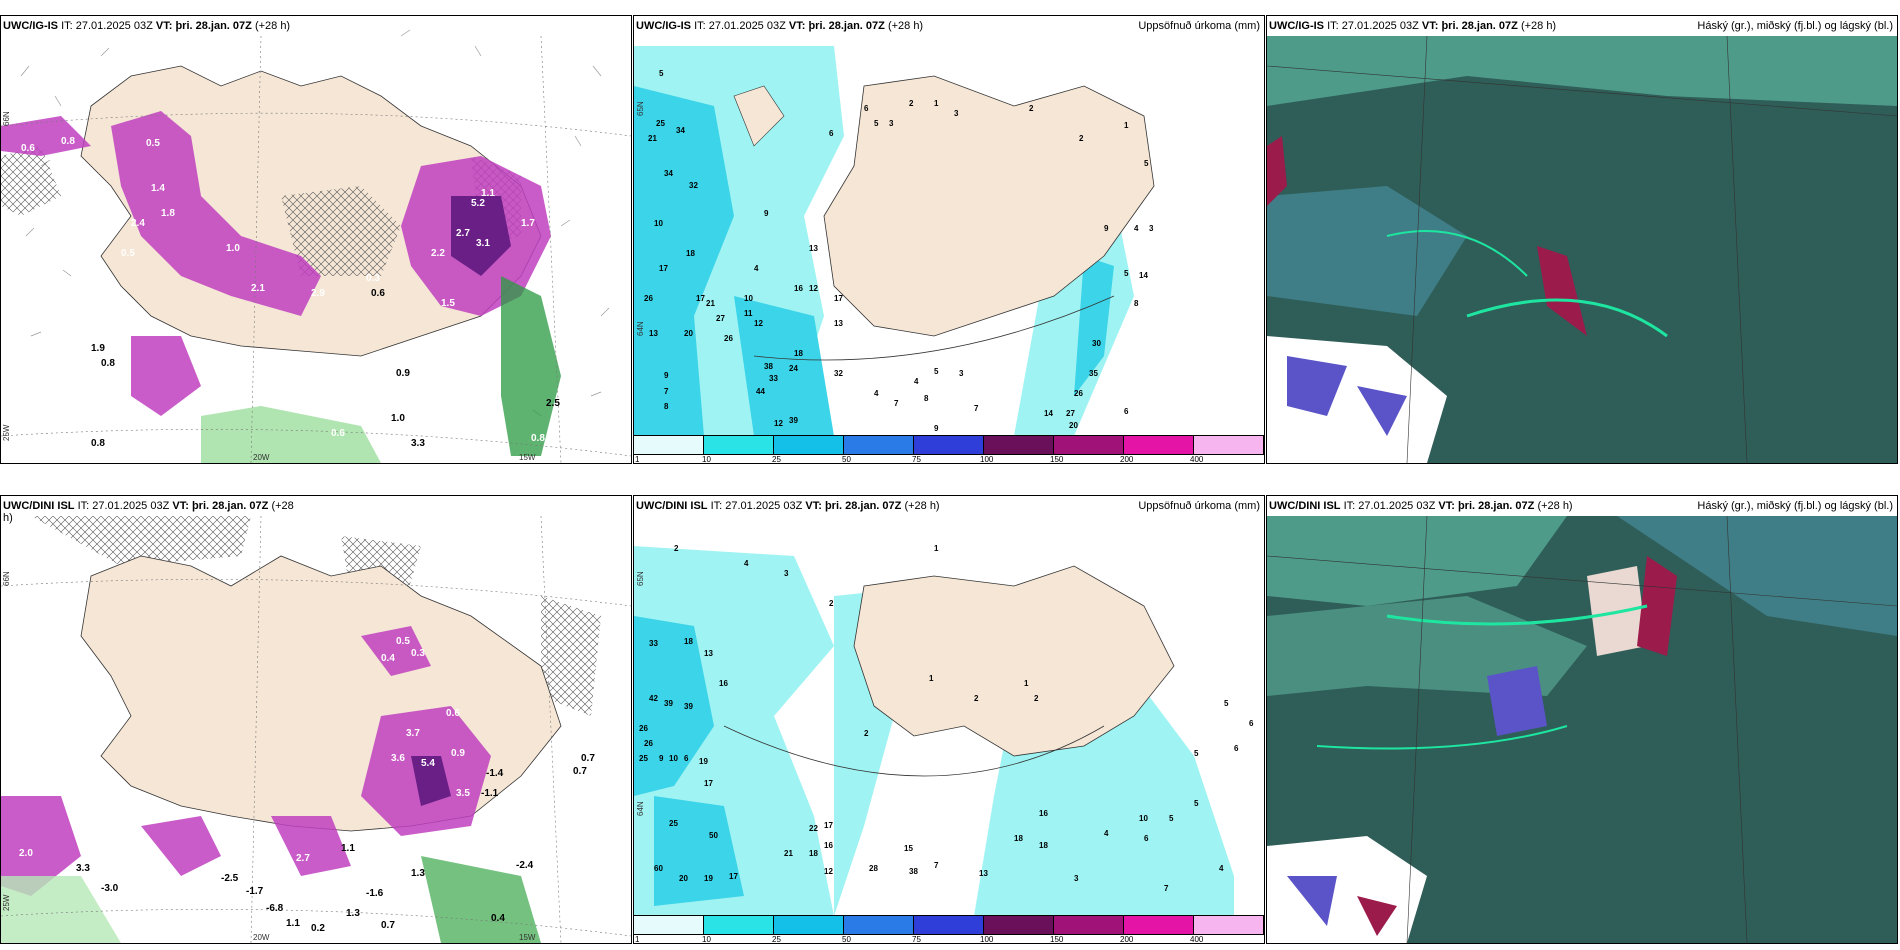 Image resolution: width=1900 pixels, height=950 pixels. I want to click on value-label: 28, so click(873, 868).